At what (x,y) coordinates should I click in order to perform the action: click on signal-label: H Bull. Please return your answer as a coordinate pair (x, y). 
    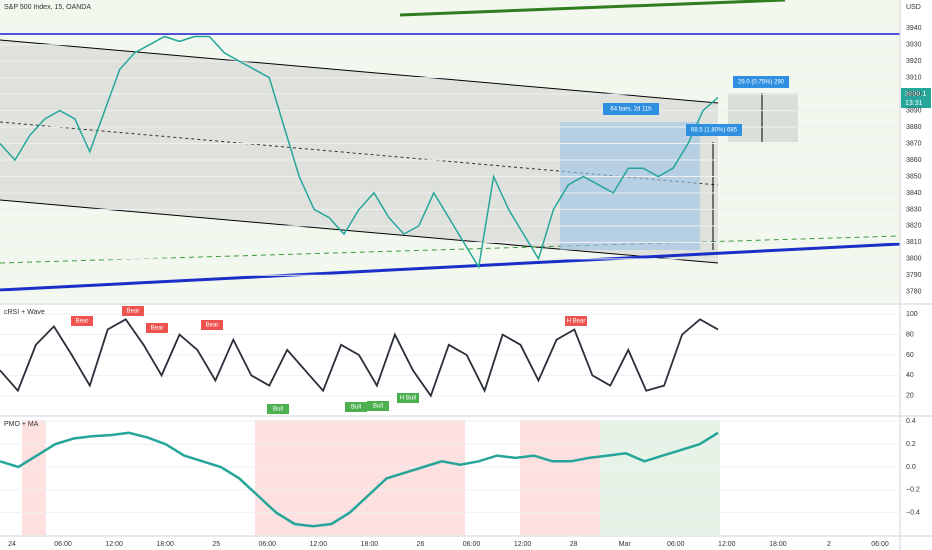
    Looking at the image, I should click on (408, 399).